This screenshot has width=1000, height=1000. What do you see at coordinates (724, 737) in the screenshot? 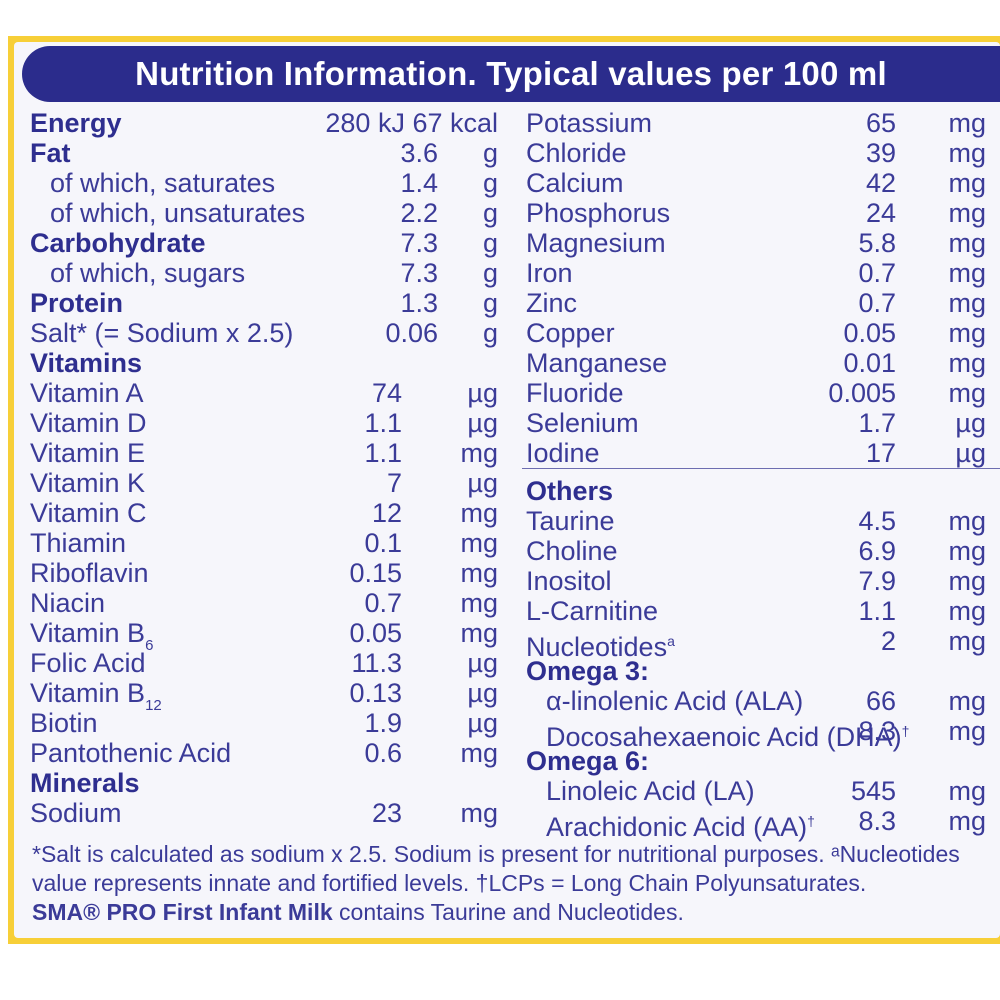
I see `nutrient-name-text: Docosahexaenoic Acid (DHA)` at bounding box center [724, 737].